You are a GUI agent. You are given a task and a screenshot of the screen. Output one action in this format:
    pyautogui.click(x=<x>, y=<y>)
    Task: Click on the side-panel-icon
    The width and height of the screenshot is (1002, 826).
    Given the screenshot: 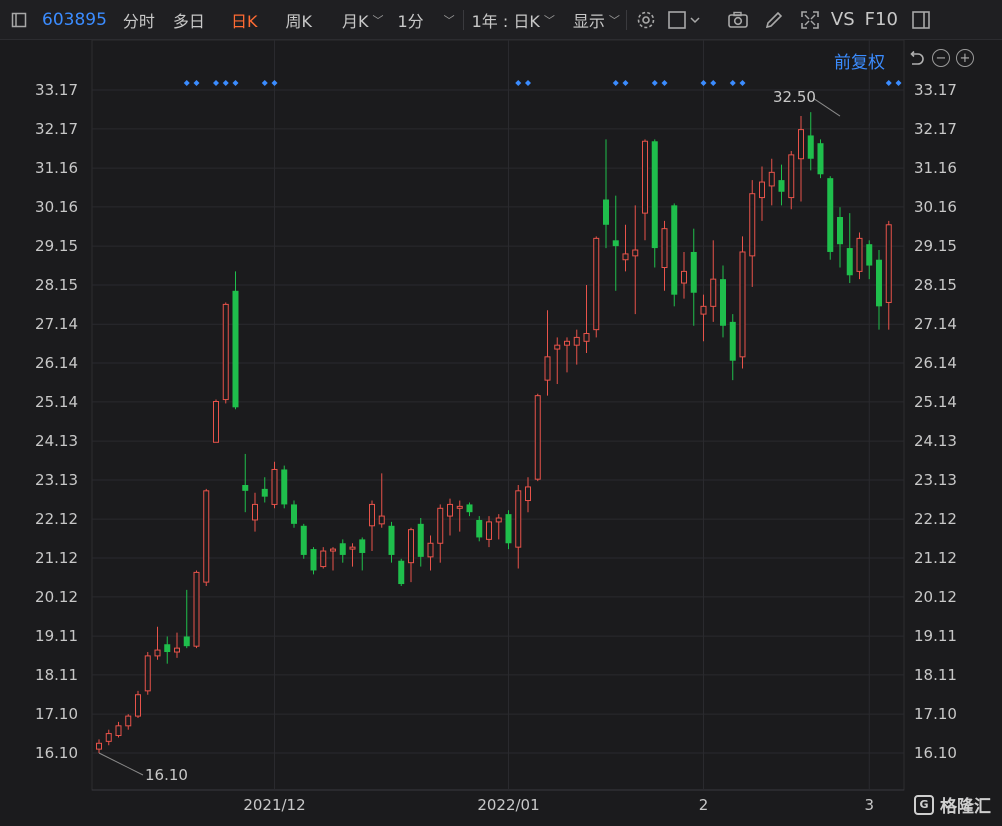 What is the action you would take?
    pyautogui.click(x=921, y=20)
    